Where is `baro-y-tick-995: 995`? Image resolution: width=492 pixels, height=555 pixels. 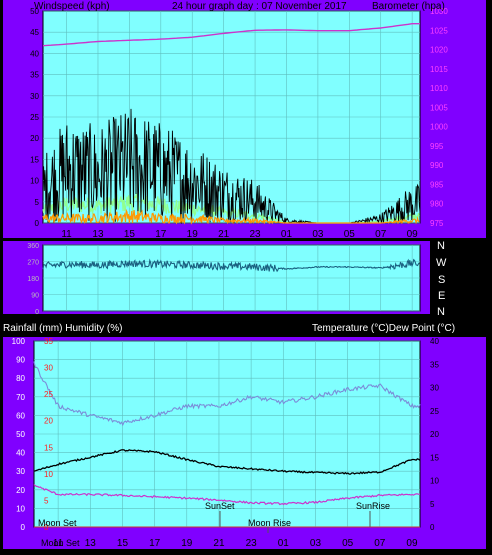
baro-y-tick-995: 995 is located at coordinates (437, 146).